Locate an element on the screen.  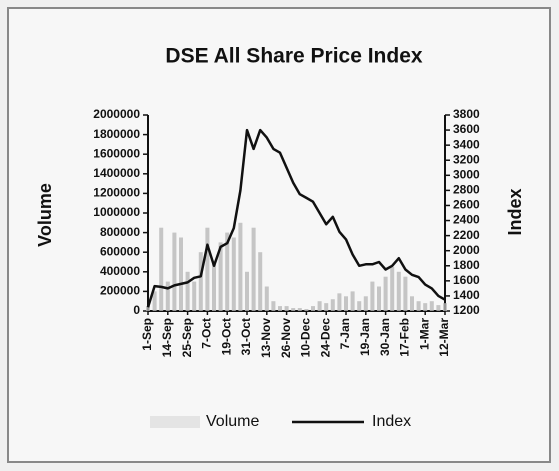
y2-tick-label: 2200 is located at coordinates (466, 235).